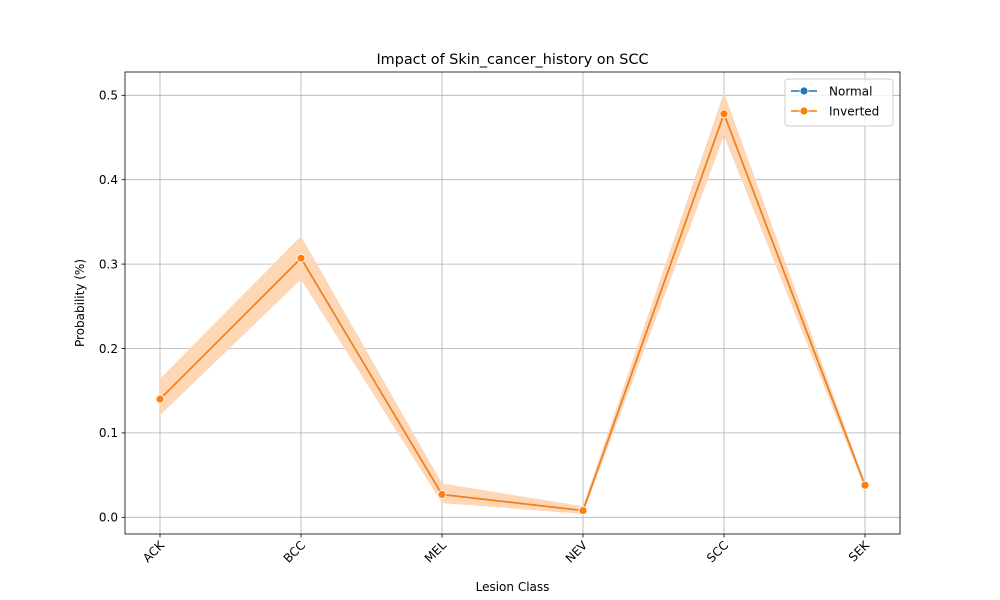 The image size is (1000, 600). What do you see at coordinates (839, 102) in the screenshot?
I see `legend: Normal Inverted` at bounding box center [839, 102].